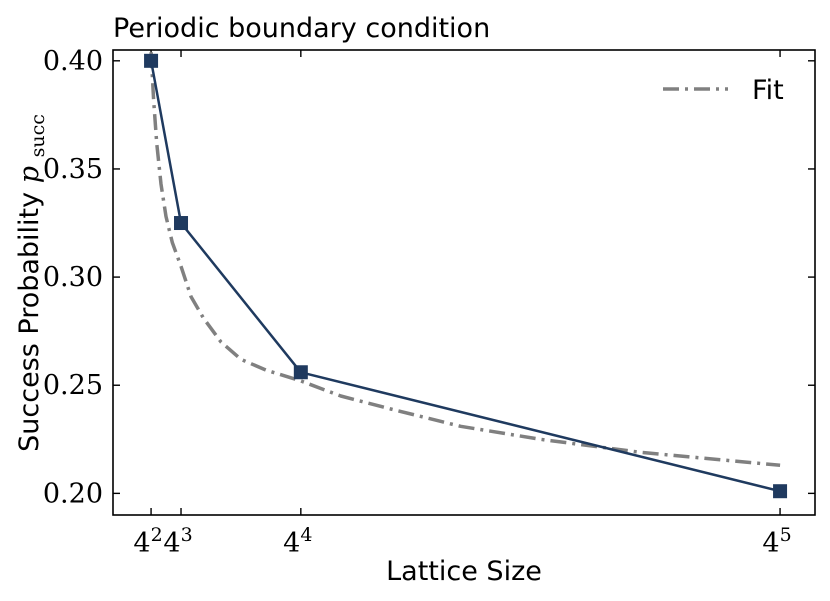 This screenshot has height=601, width=830. I want to click on y-tick-label-0: 0.20, so click(73, 493).